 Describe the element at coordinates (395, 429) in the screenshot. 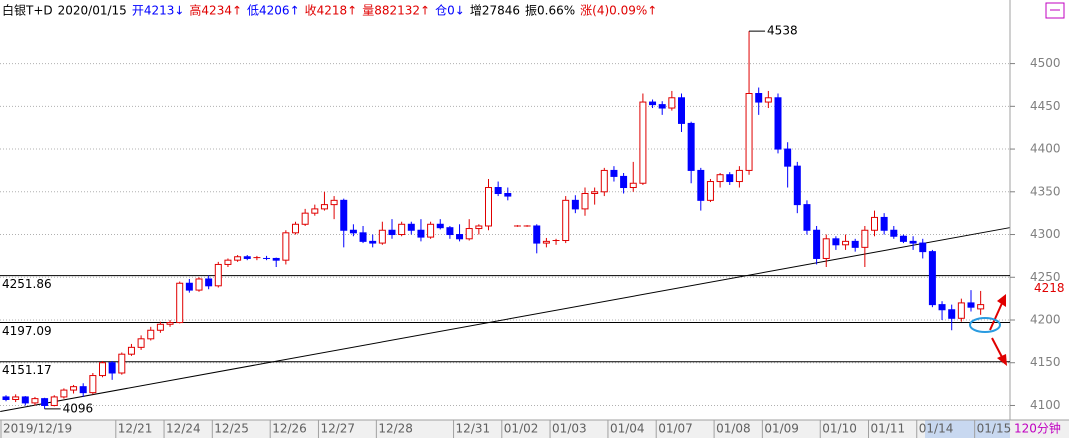

I see `x-tick-label: 12/28` at that location.